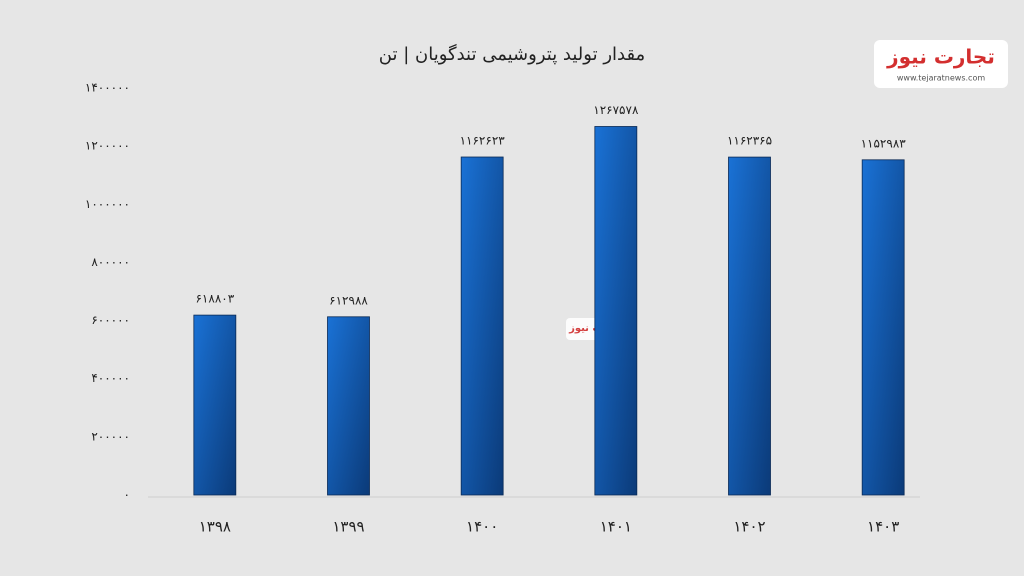 The width and height of the screenshot is (1024, 576). What do you see at coordinates (107, 204) in the screenshot?
I see `y-tick-label: ۱۰۰۰۰۰۰` at bounding box center [107, 204].